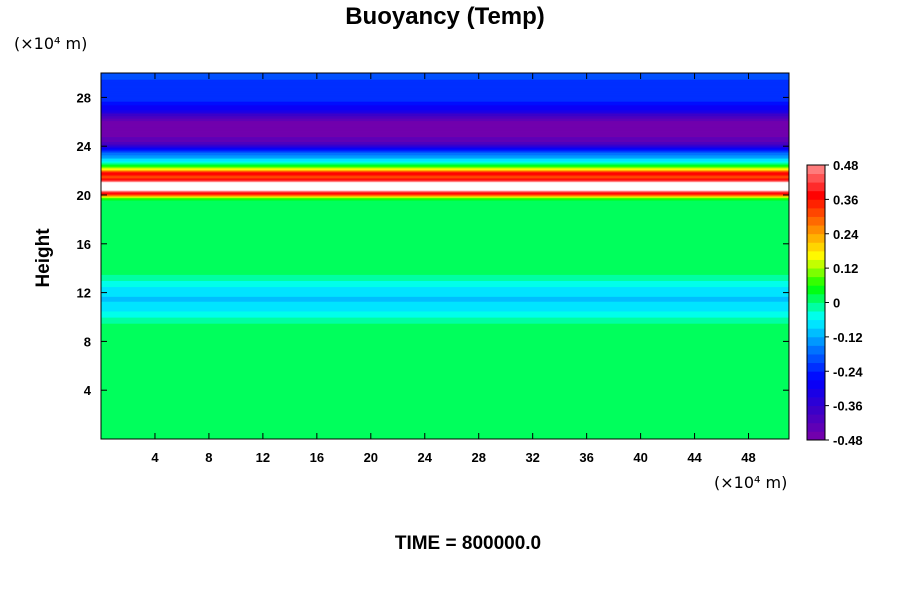 The image size is (900, 600). What do you see at coordinates (845, 199) in the screenshot?
I see `colorbar-tick-label: 0.36` at bounding box center [845, 199].